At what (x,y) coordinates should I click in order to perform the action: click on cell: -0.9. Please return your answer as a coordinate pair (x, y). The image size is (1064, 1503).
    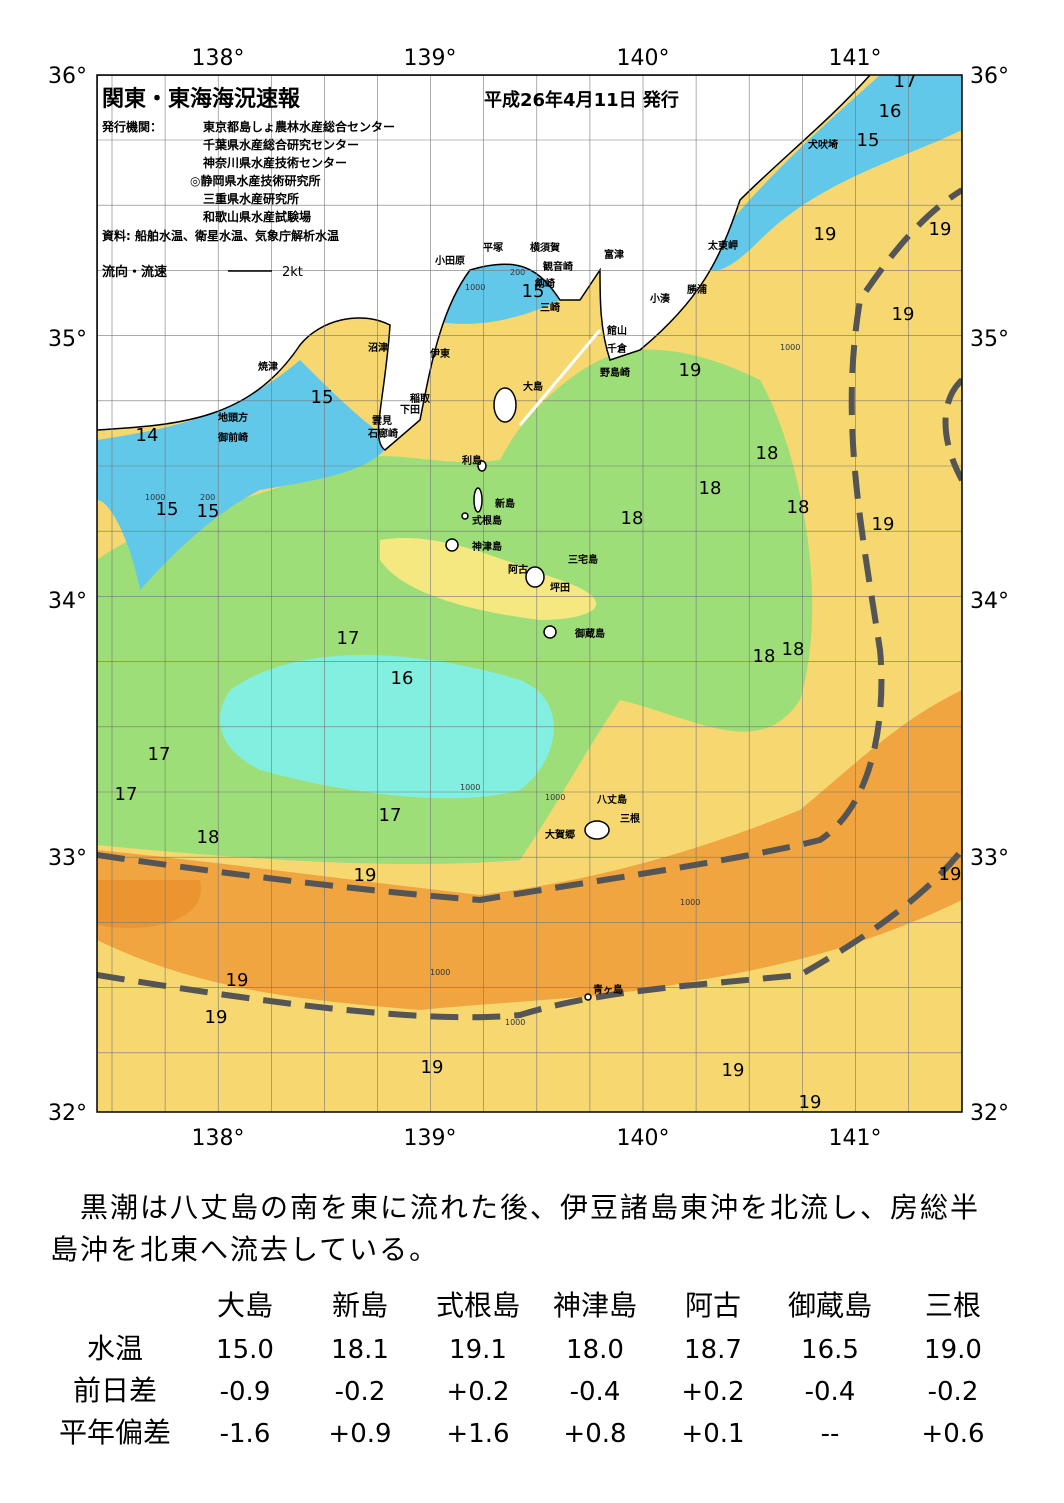
    Looking at the image, I should click on (245, 1392).